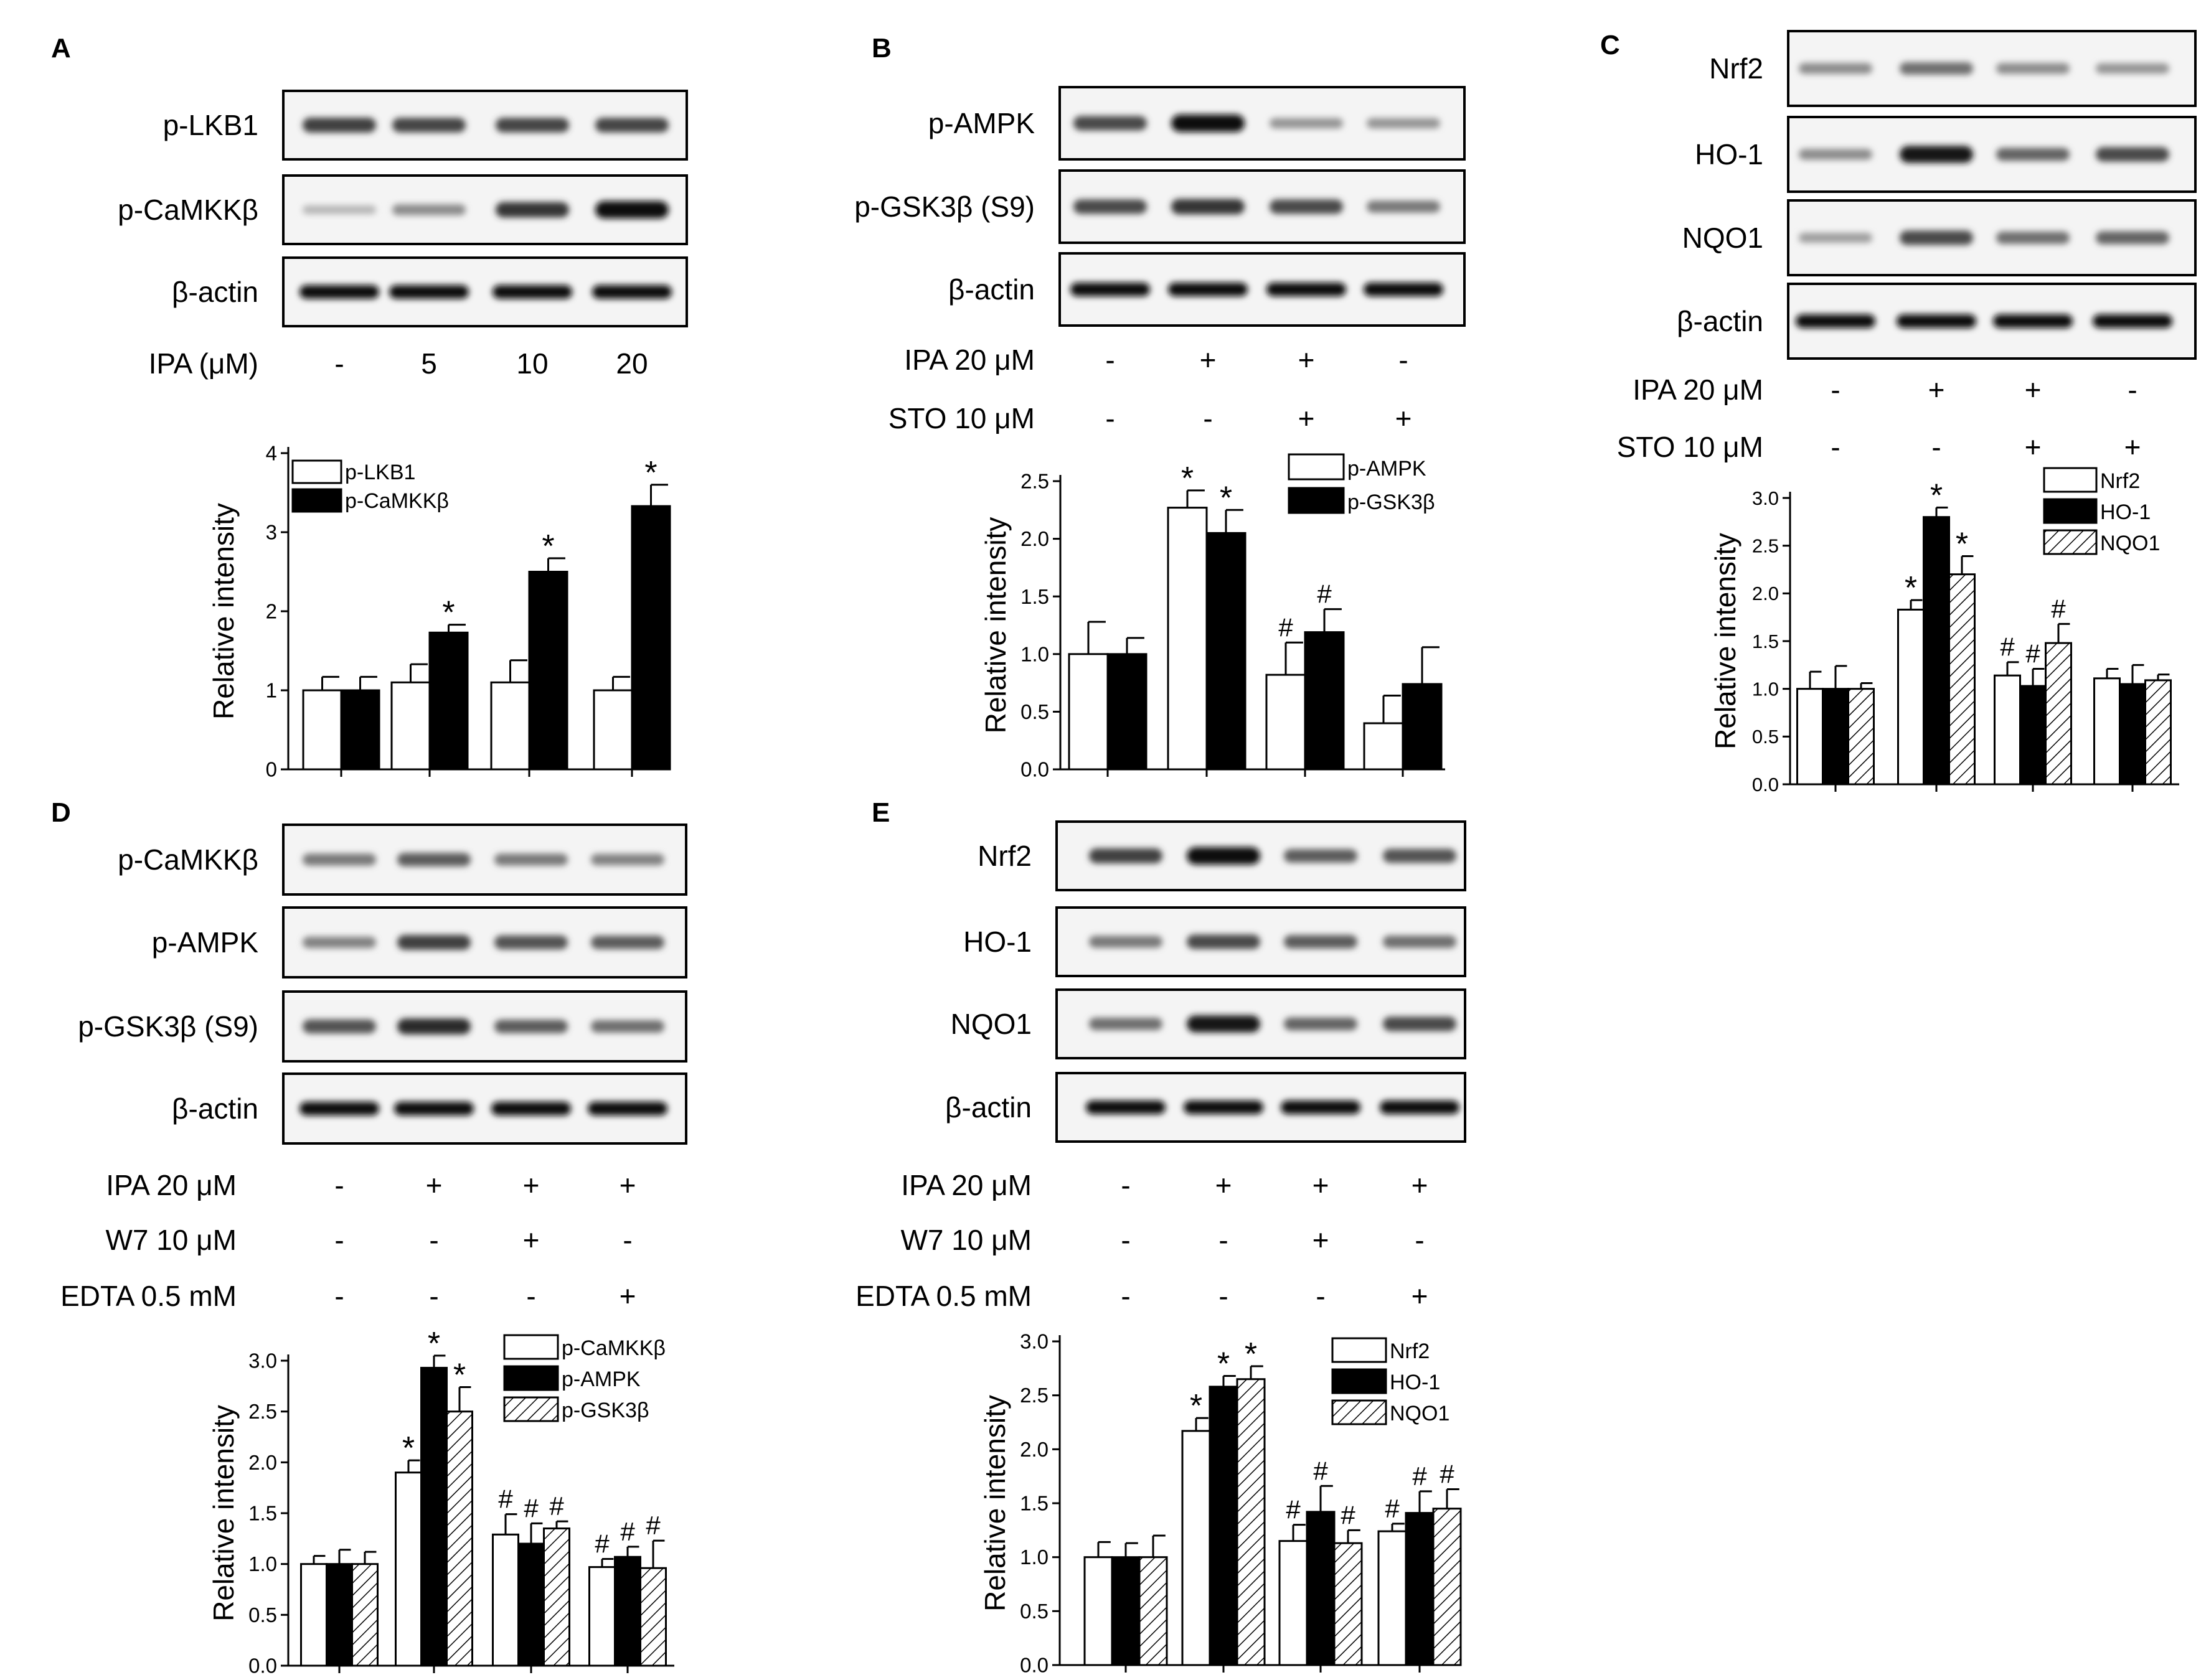  I want to click on blot-row-label: p-LKB1, so click(210, 125).